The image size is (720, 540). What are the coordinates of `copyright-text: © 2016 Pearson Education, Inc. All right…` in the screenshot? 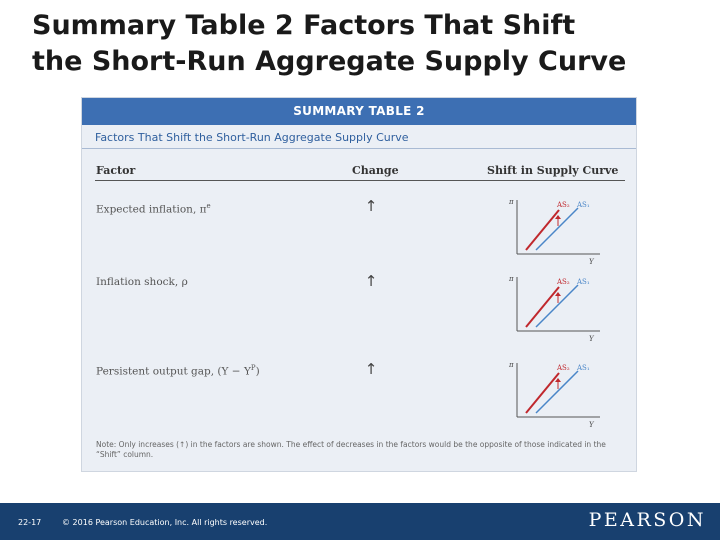 It's located at (165, 522).